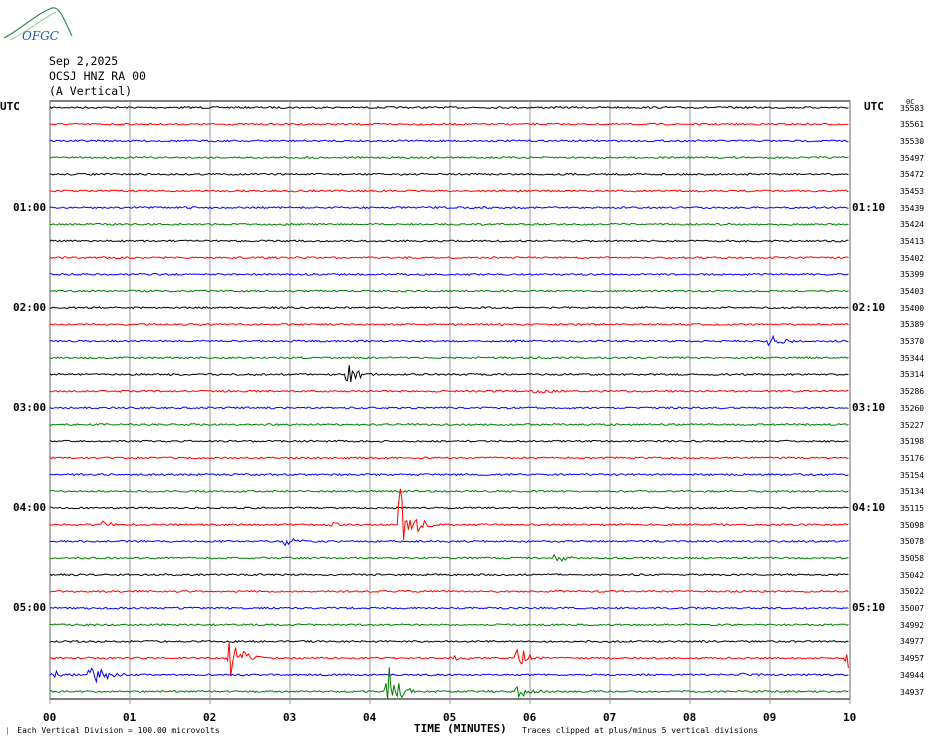 The height and width of the screenshot is (744, 930). Describe the element at coordinates (912, 558) in the screenshot. I see `row-value-label: 35058` at that location.